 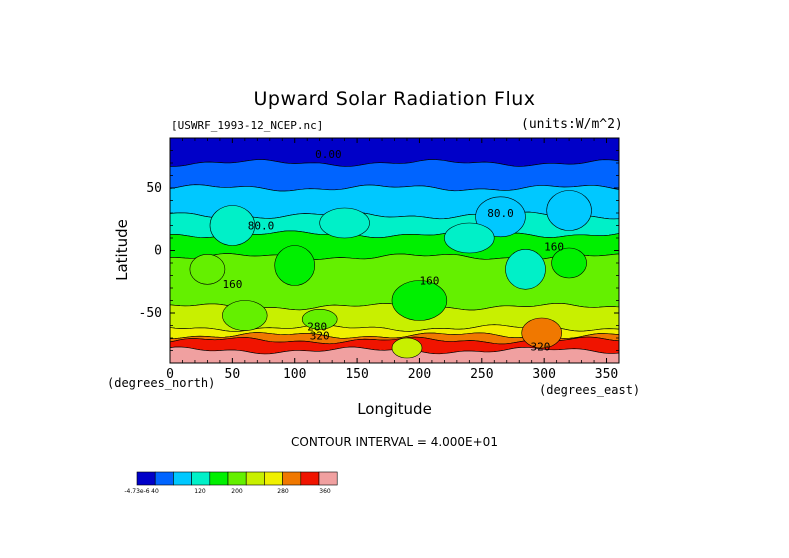 What do you see at coordinates (481, 374) in the screenshot?
I see `x-tick-label: 250` at bounding box center [481, 374].